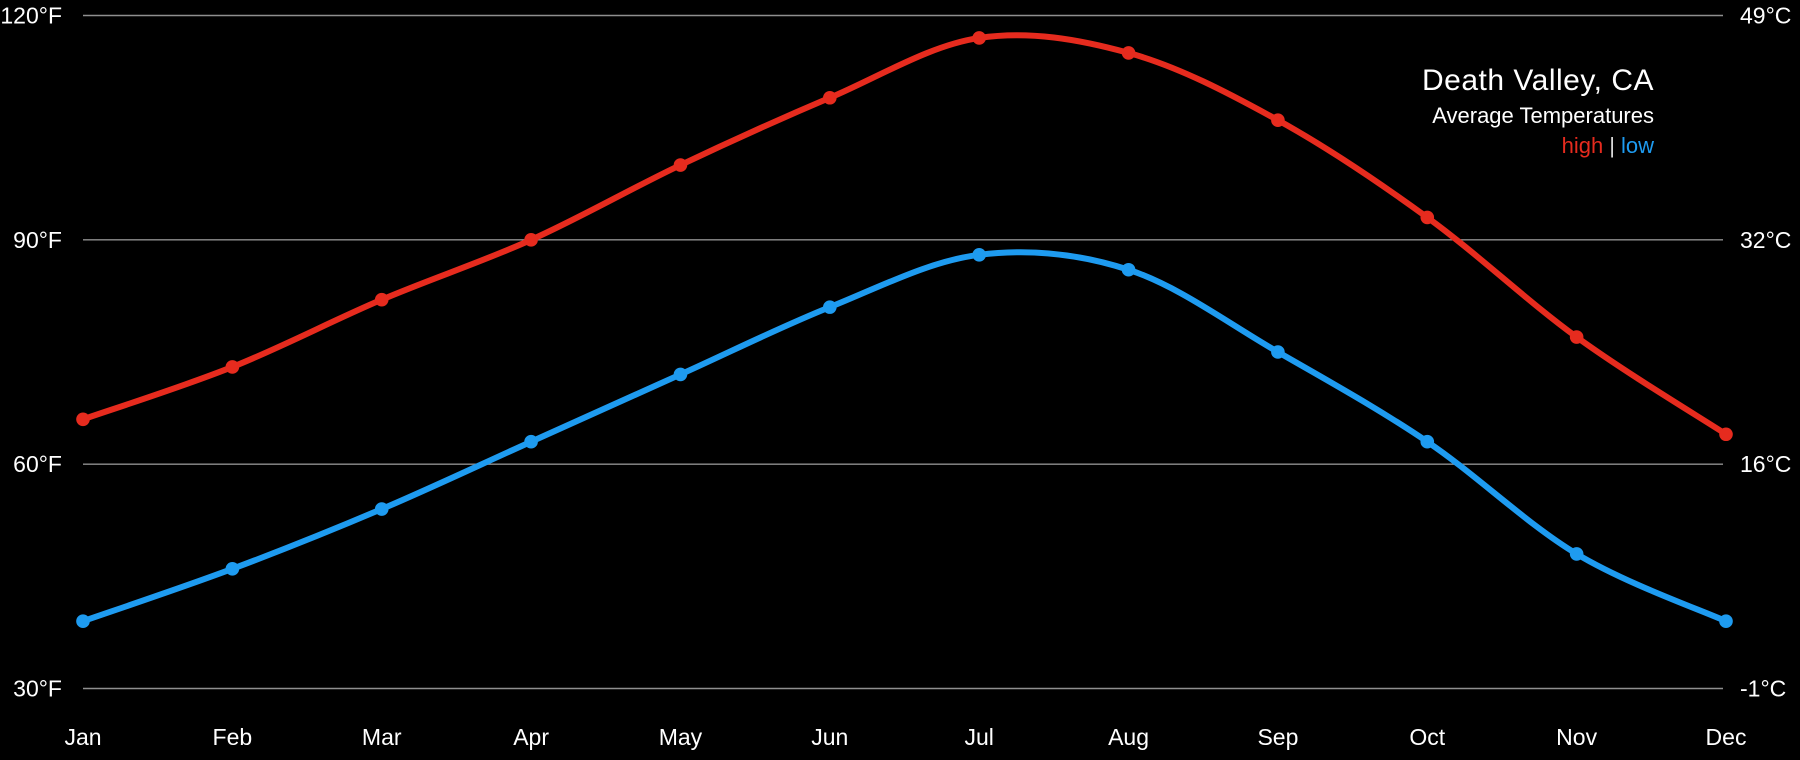  Describe the element at coordinates (531, 737) in the screenshot. I see `x-axis-label-month: Apr` at that location.